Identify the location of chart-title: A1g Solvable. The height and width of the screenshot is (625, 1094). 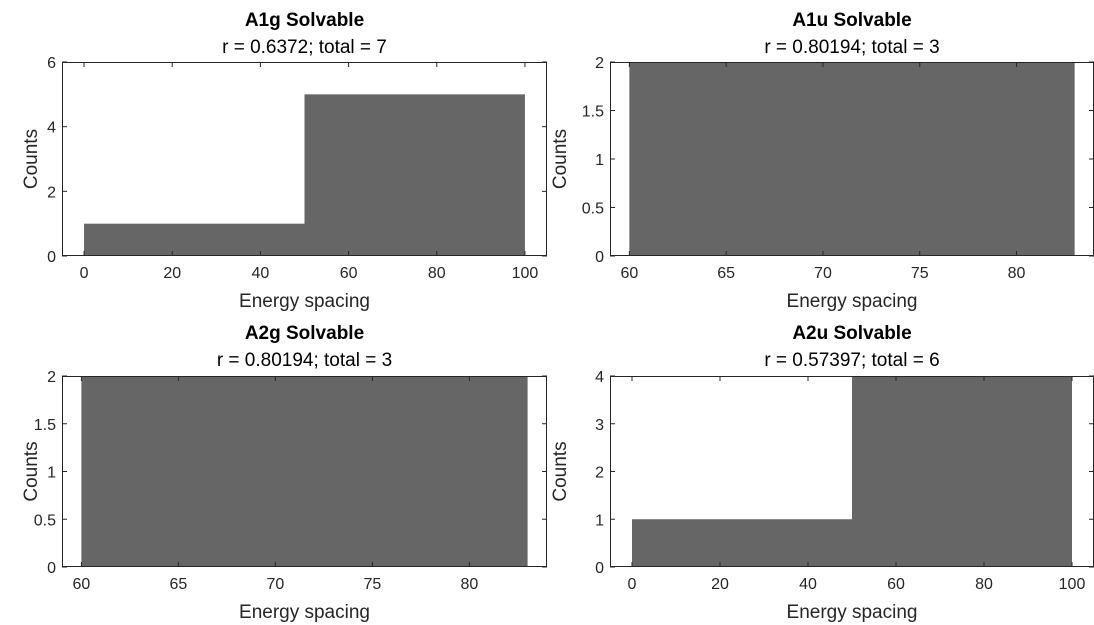
(304, 20).